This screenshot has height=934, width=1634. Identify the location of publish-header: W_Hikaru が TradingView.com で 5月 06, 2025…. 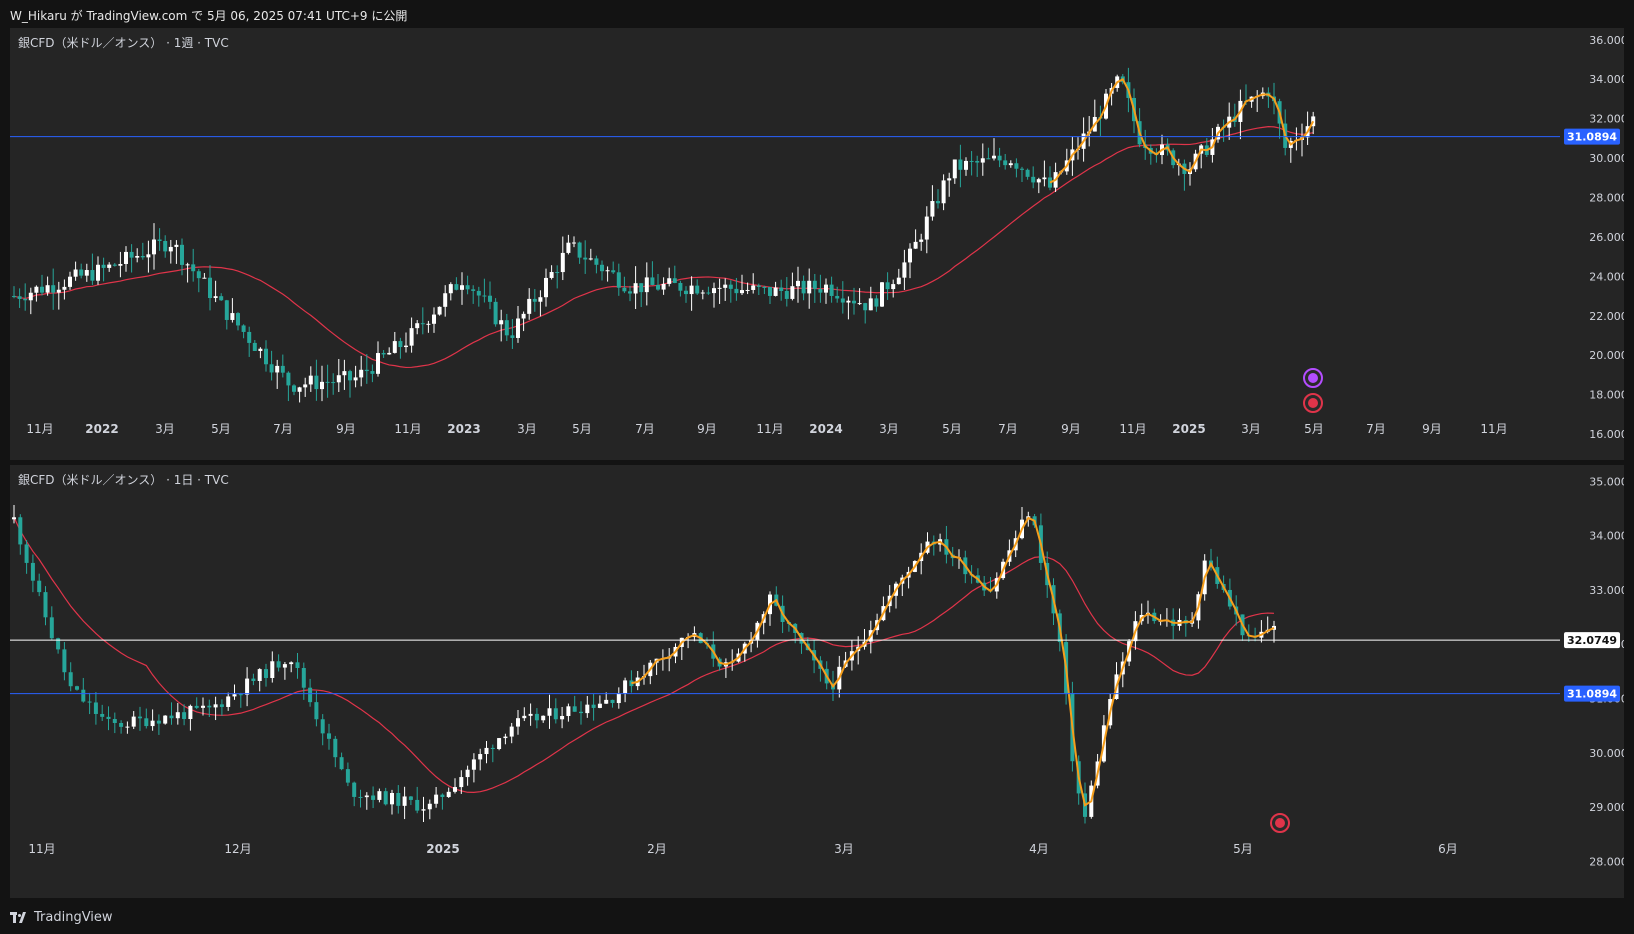
(817, 14).